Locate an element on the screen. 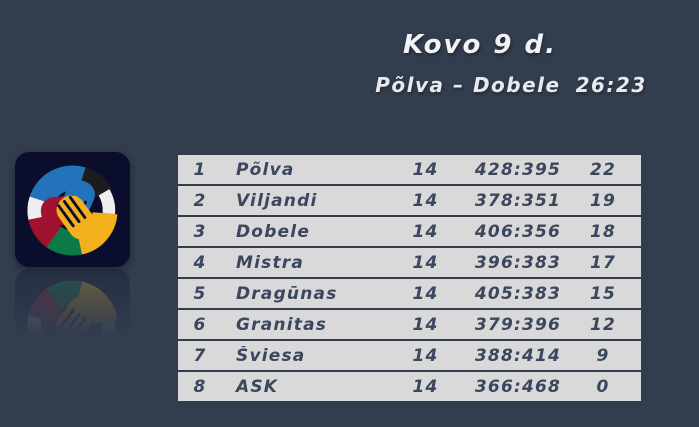  table-row: 4 Mistra 14 396:383 17 is located at coordinates (409, 262).